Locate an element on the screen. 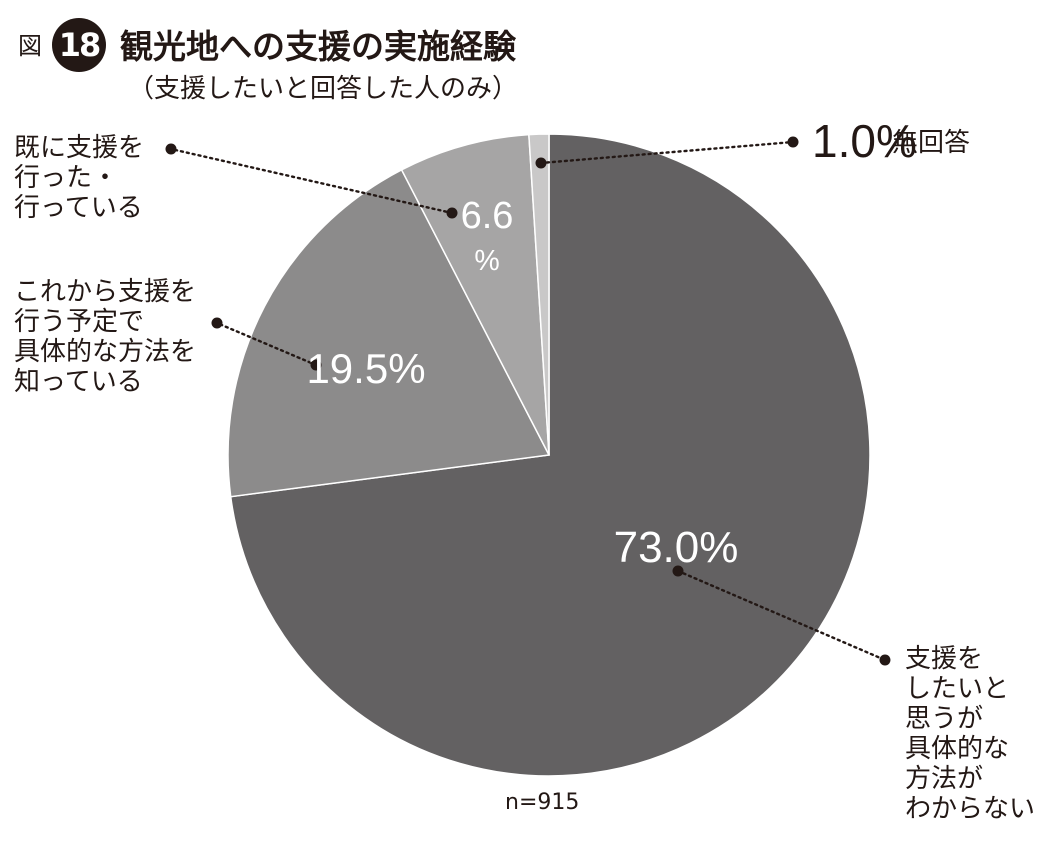  figure-number-badge: 18 is located at coordinates (79, 45).